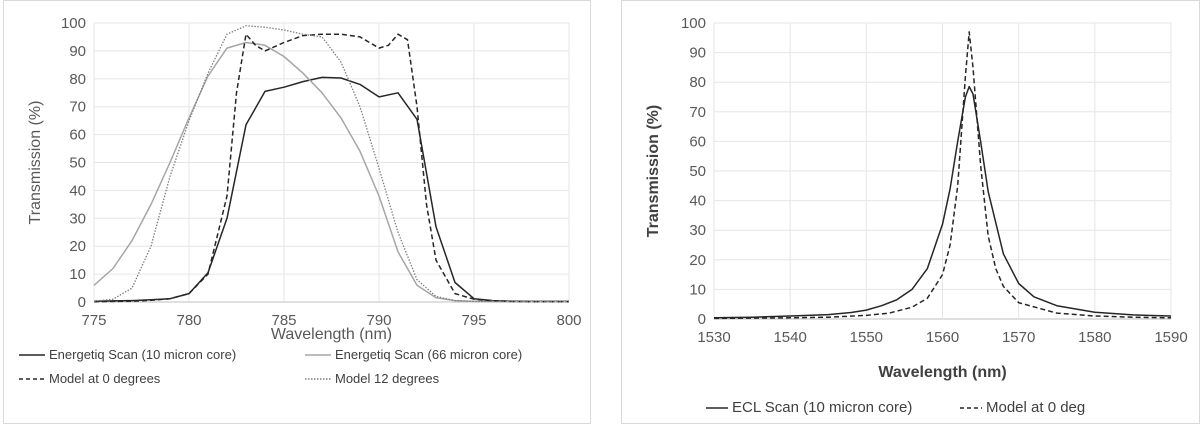 This screenshot has width=1203, height=428. I want to click on x-tick-label: 1540, so click(789, 337).